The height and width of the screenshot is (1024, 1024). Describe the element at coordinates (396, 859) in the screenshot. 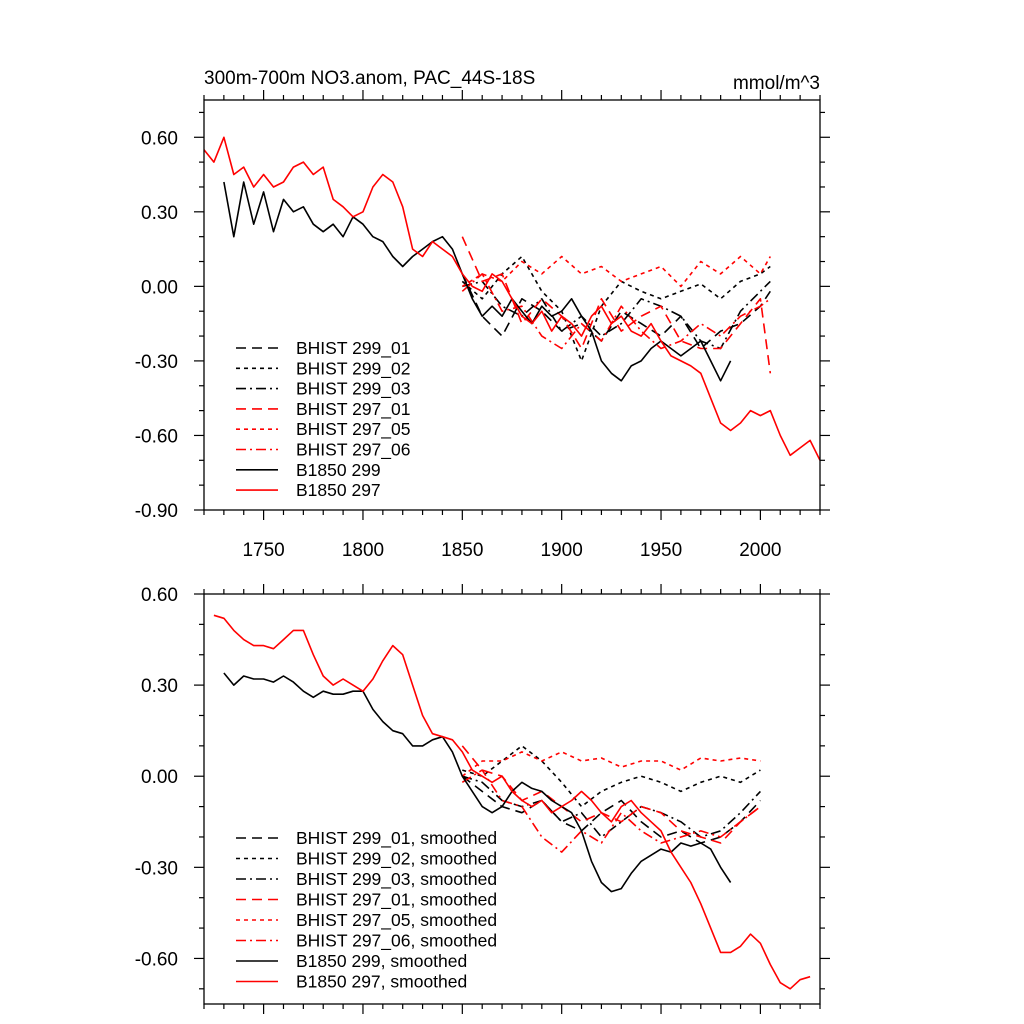

I see `legend-label: BHIST 299_02, smoothed` at that location.